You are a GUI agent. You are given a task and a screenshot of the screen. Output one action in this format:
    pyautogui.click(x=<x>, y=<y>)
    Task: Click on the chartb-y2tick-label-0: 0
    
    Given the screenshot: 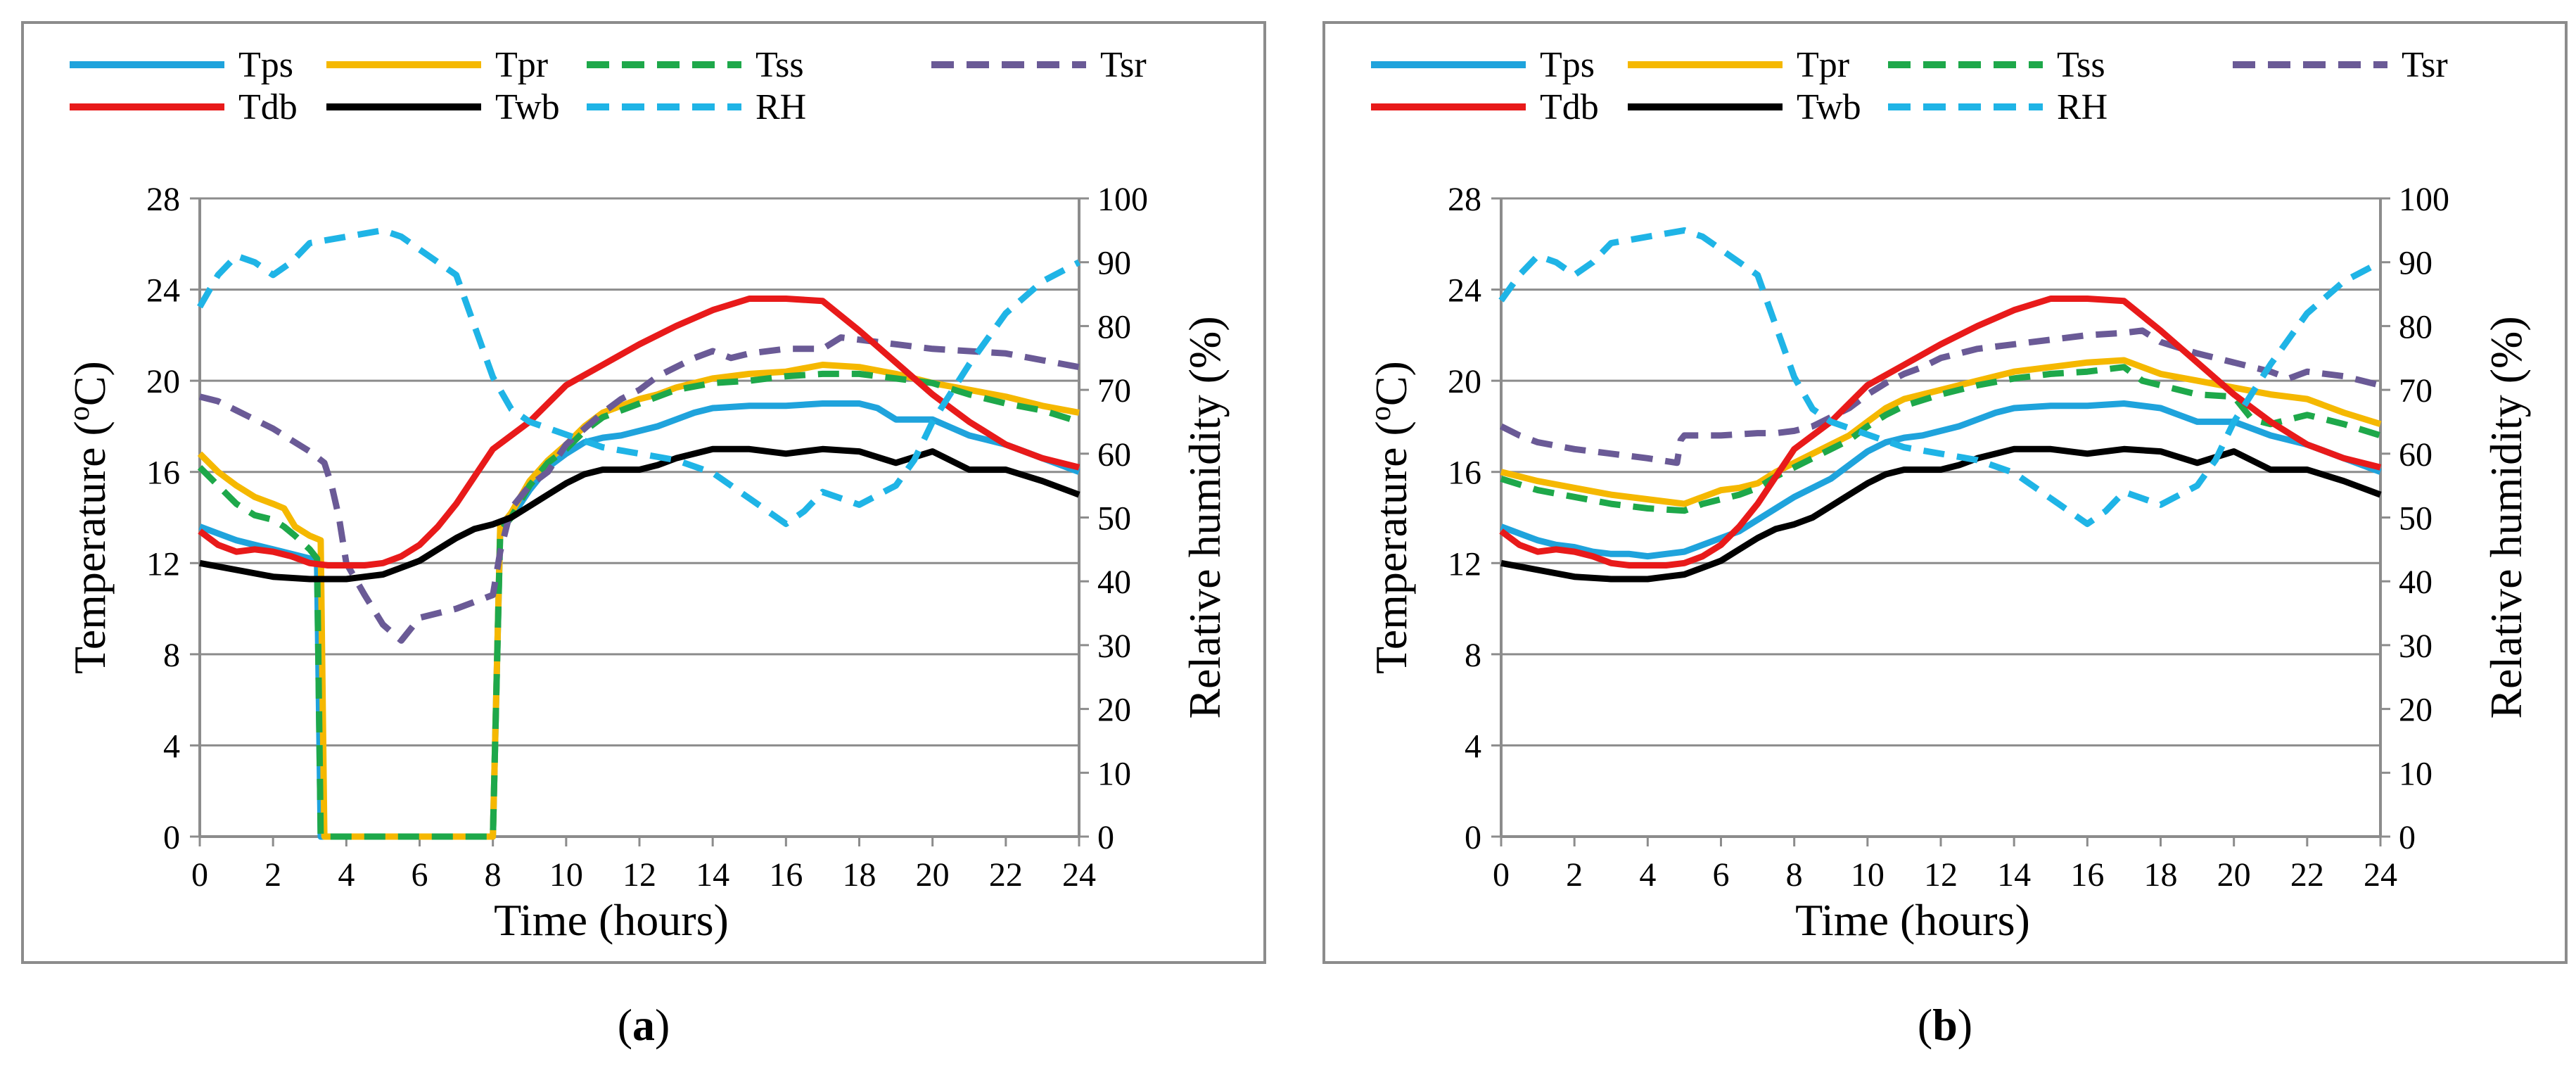 What is the action you would take?
    pyautogui.click(x=2407, y=837)
    